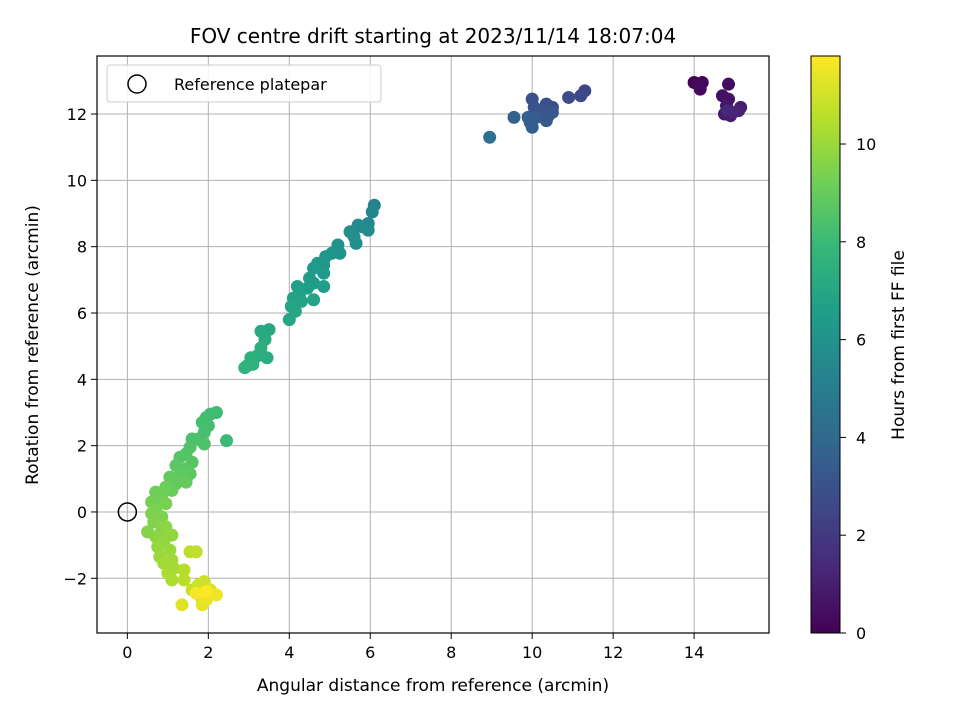  I want to click on colorbar-gradient, so click(825, 344).